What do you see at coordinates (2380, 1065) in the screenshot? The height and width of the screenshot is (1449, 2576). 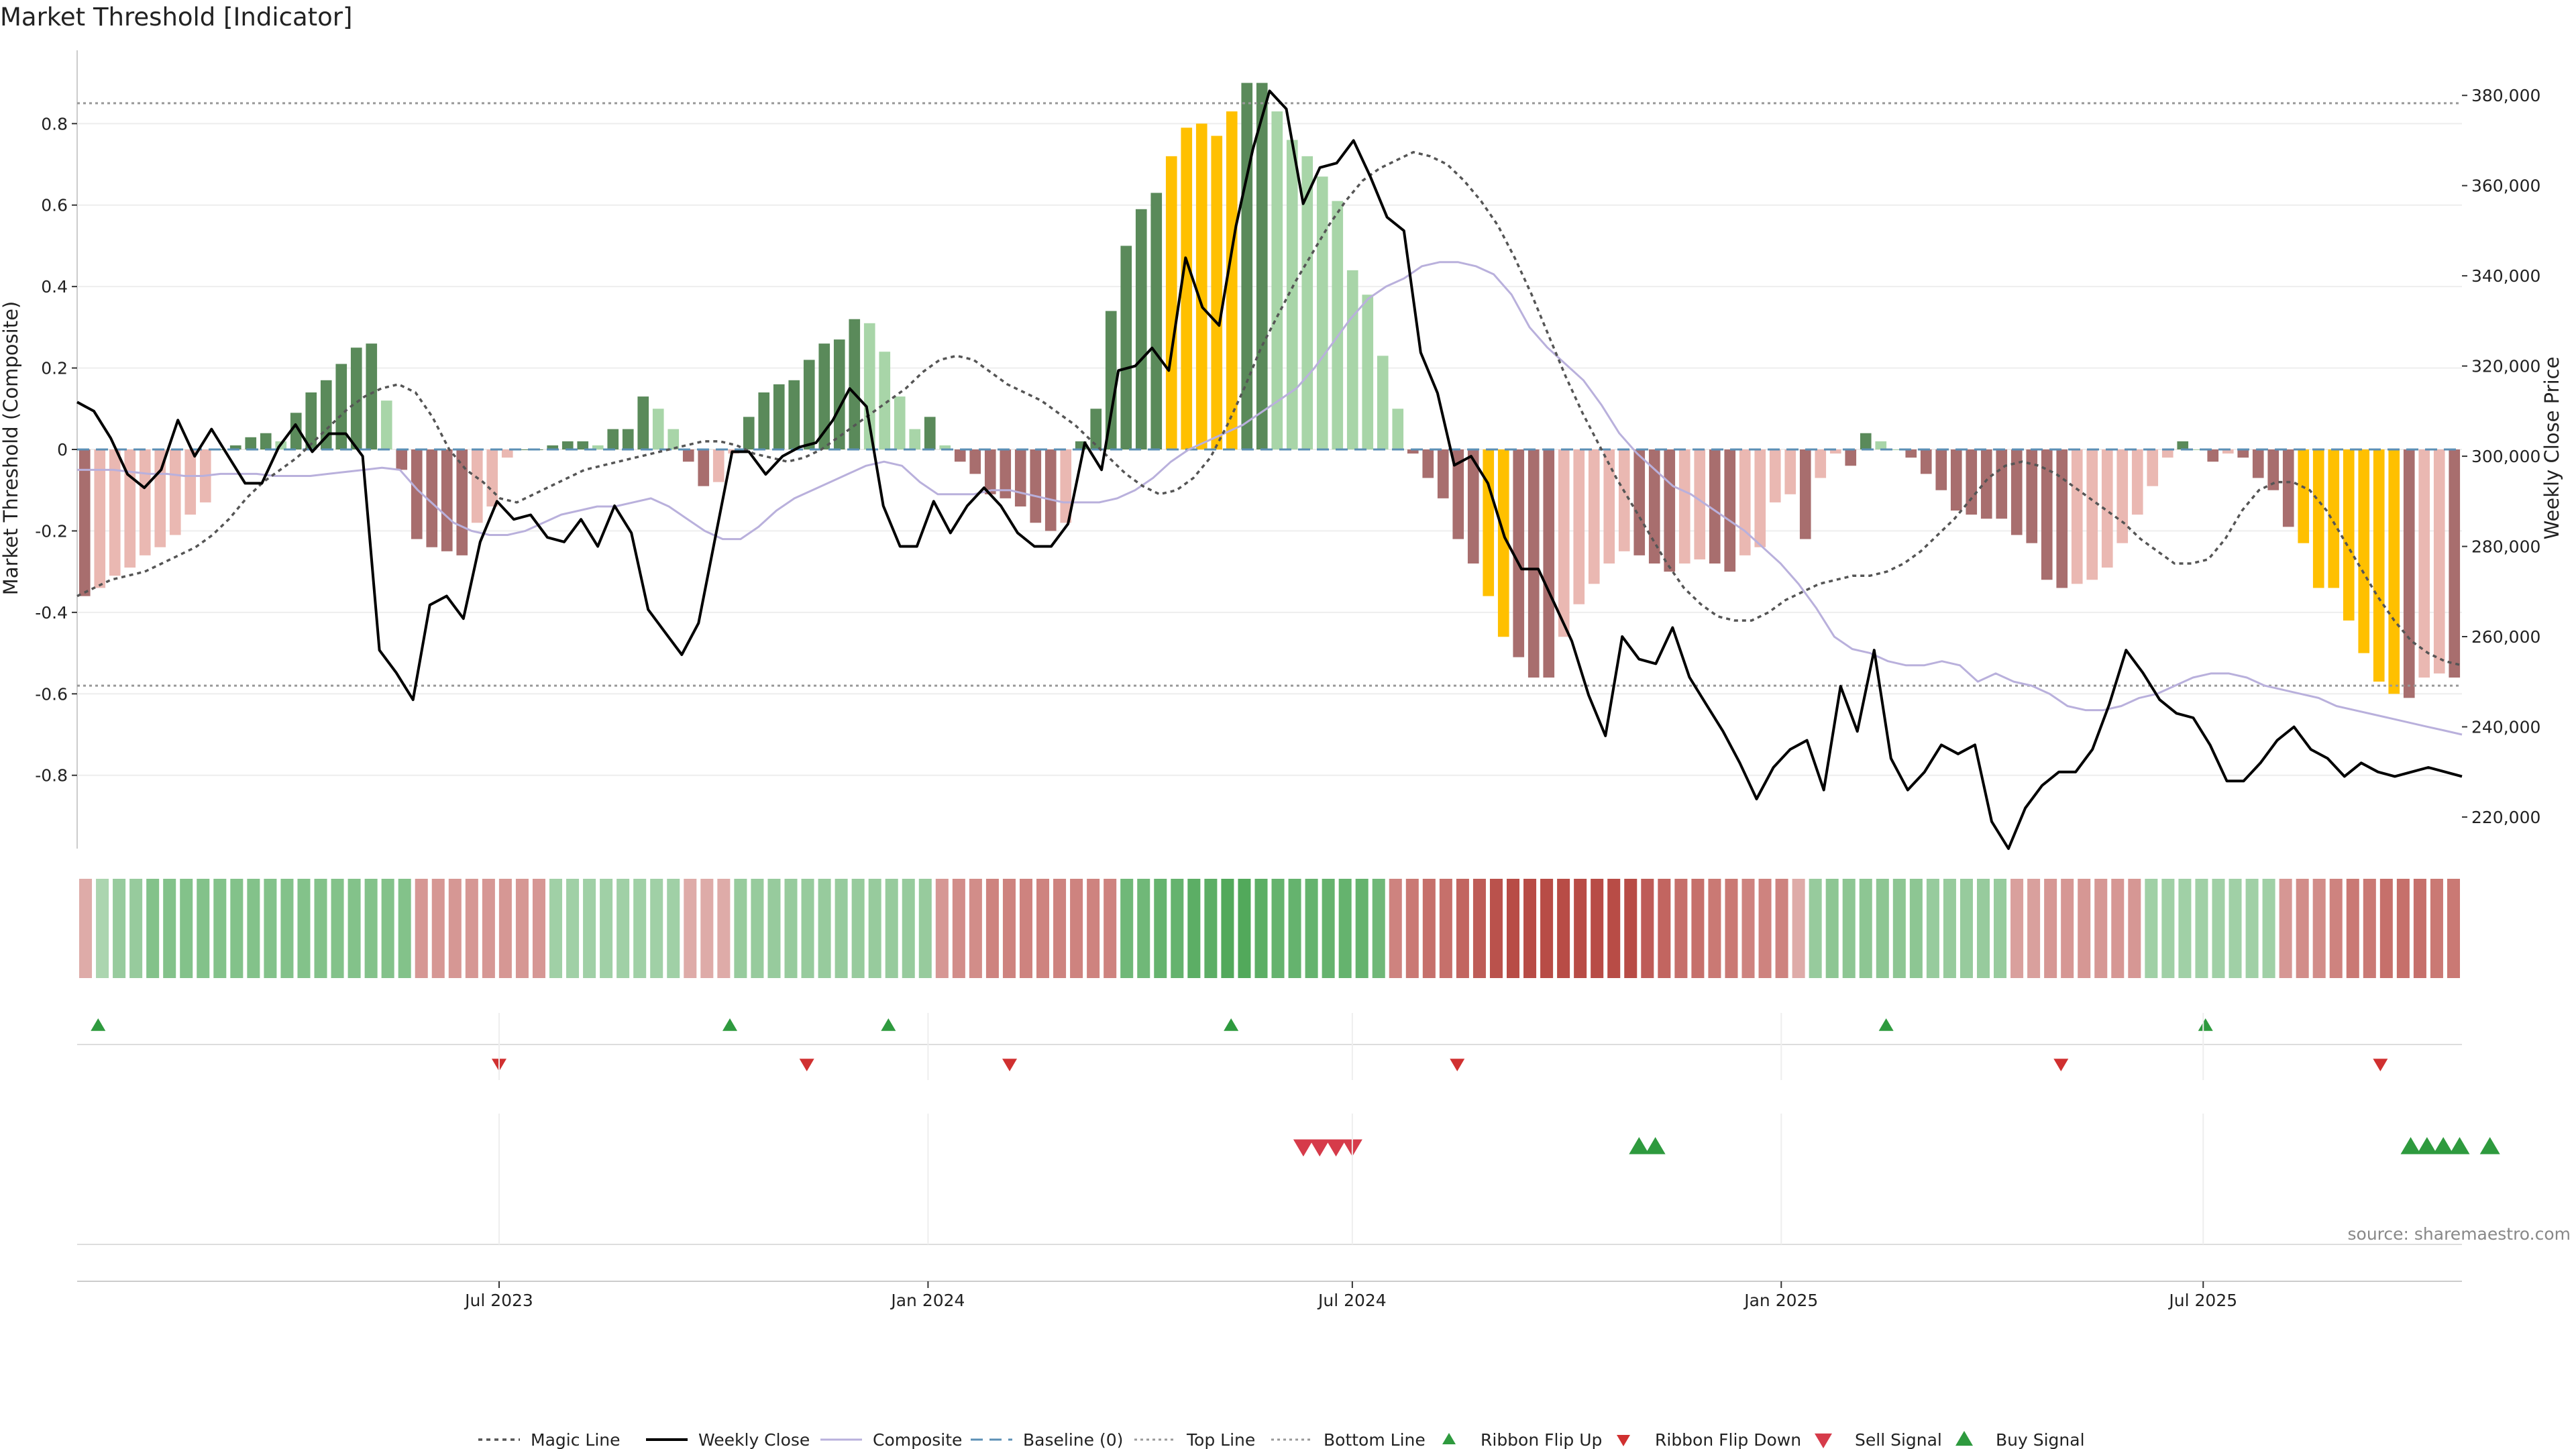 I see `ribbon-flip-down-marker` at bounding box center [2380, 1065].